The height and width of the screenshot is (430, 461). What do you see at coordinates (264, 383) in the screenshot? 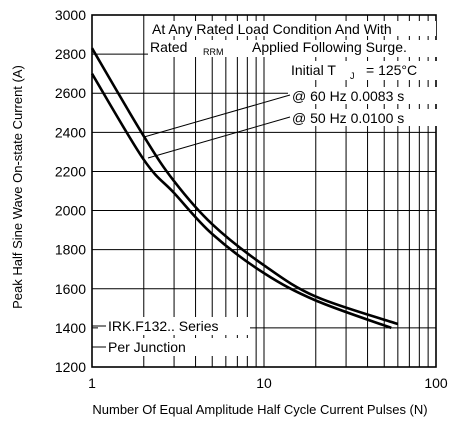
I see `x-tick-label: 10` at bounding box center [264, 383].